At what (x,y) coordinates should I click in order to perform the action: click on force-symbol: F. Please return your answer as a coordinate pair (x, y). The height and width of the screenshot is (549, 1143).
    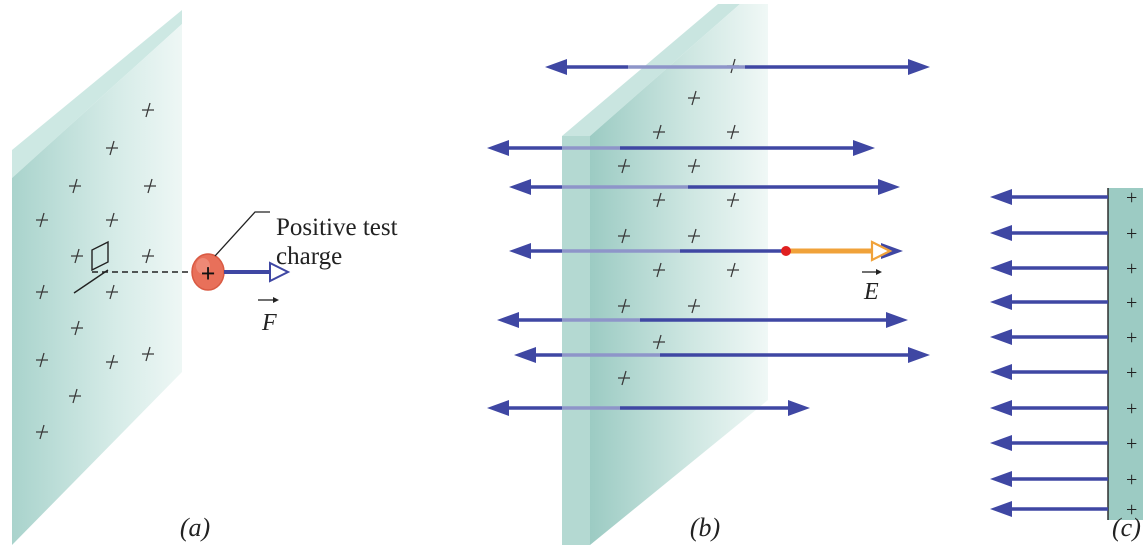
    Looking at the image, I should click on (269, 323).